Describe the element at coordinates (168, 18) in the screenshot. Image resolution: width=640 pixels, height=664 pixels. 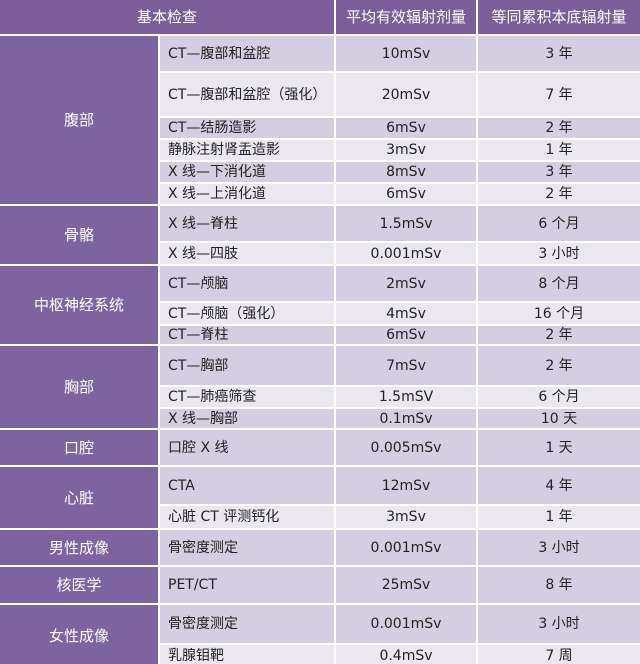
I see `header-cell: 基本检查` at that location.